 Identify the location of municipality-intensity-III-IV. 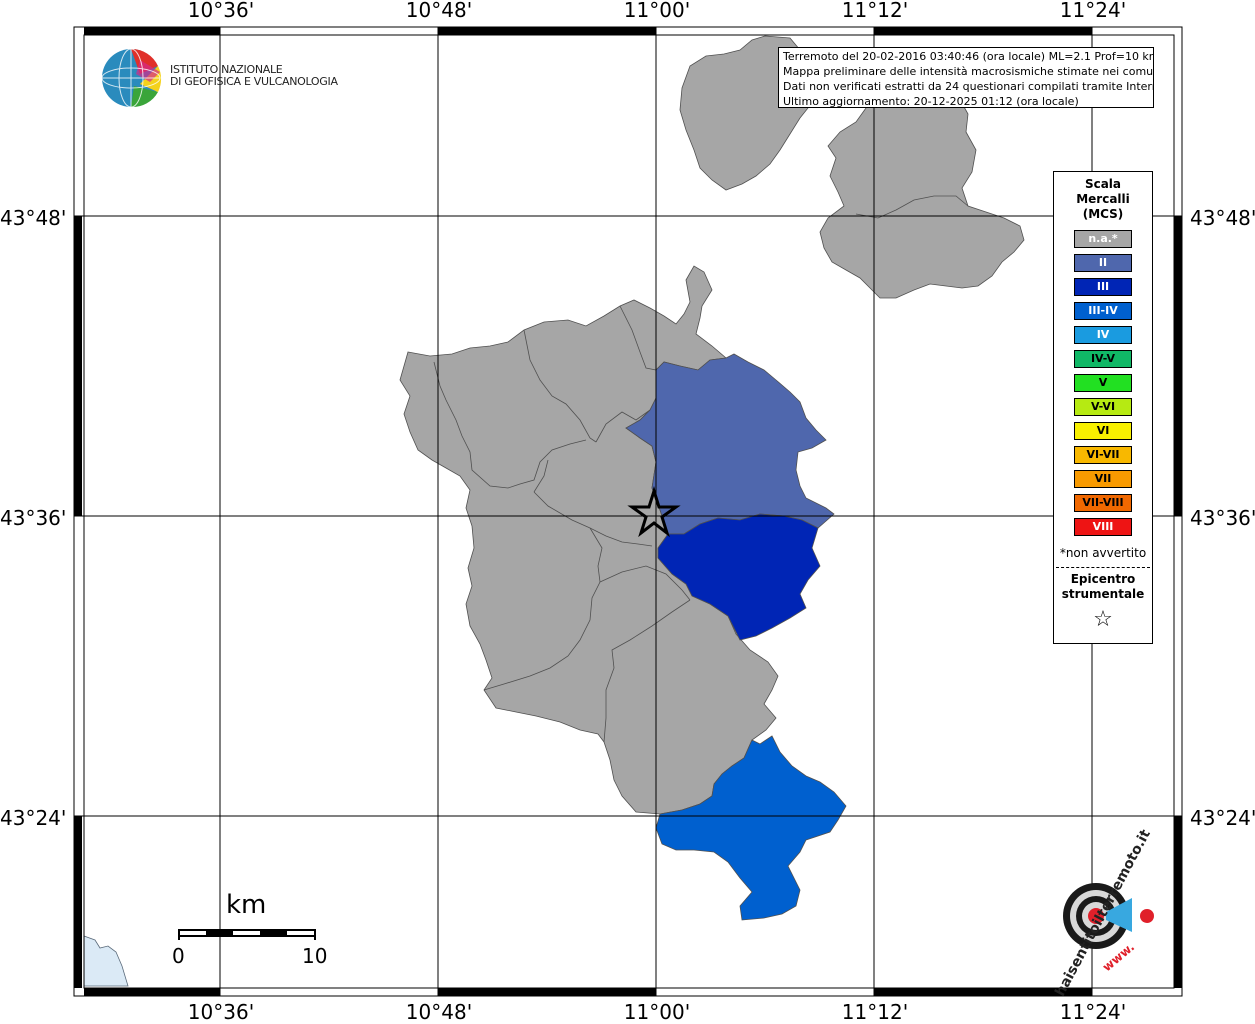
(751, 828).